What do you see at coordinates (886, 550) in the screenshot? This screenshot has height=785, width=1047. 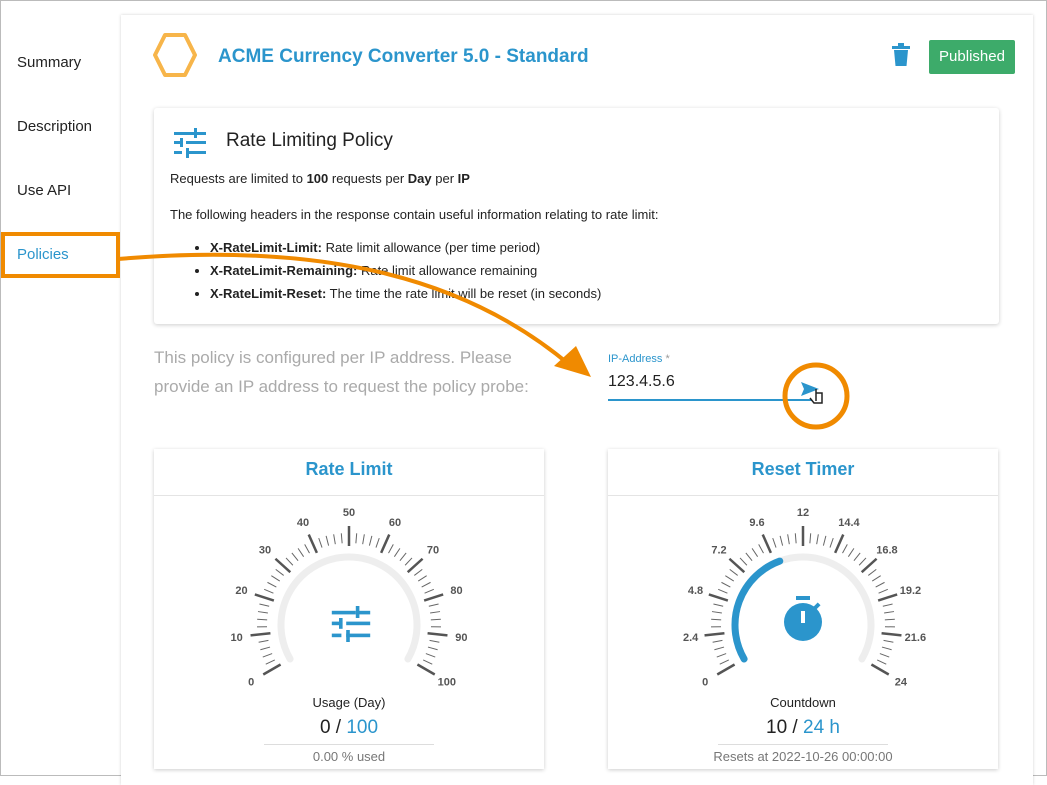 I see `gauge-tick-label: 16.8` at bounding box center [886, 550].